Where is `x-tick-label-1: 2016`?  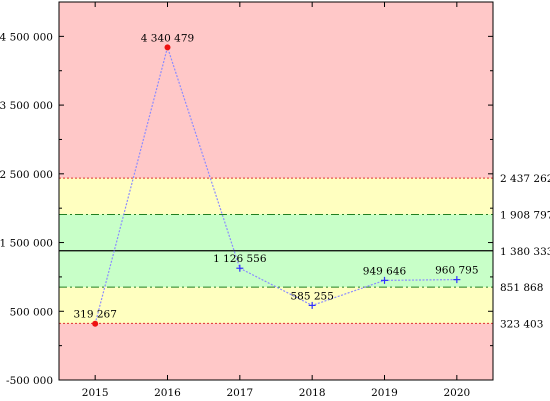
x-tick-label-1: 2016 is located at coordinates (167, 393).